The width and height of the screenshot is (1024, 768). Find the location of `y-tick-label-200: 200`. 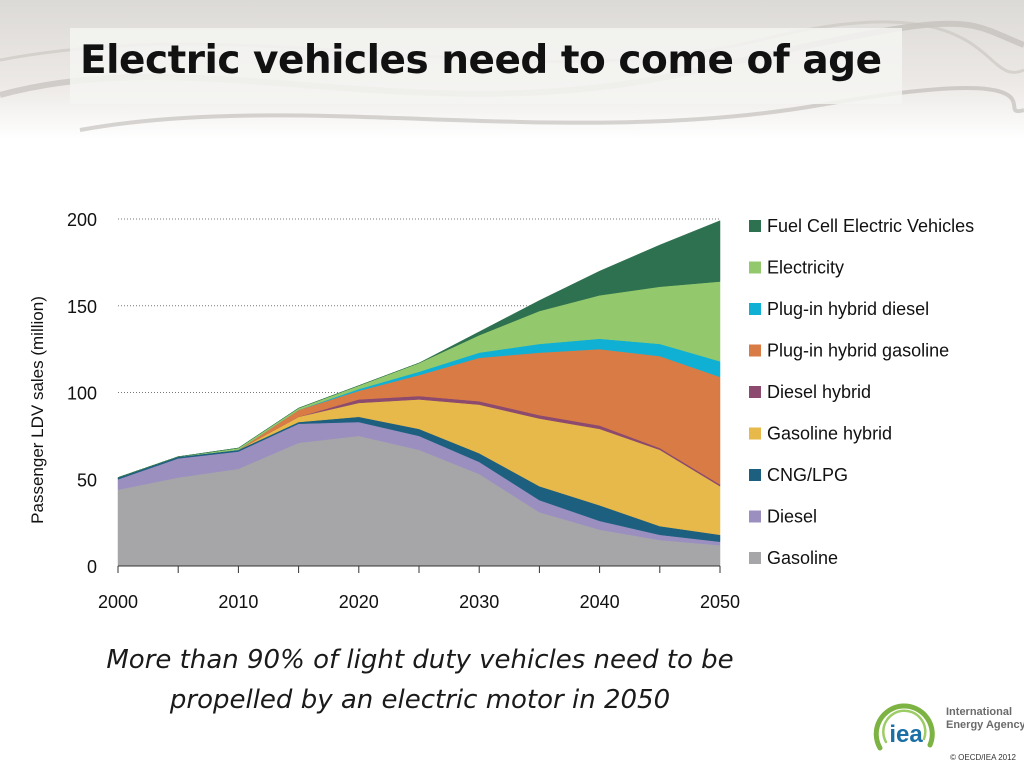

y-tick-label-200: 200 is located at coordinates (82, 220).